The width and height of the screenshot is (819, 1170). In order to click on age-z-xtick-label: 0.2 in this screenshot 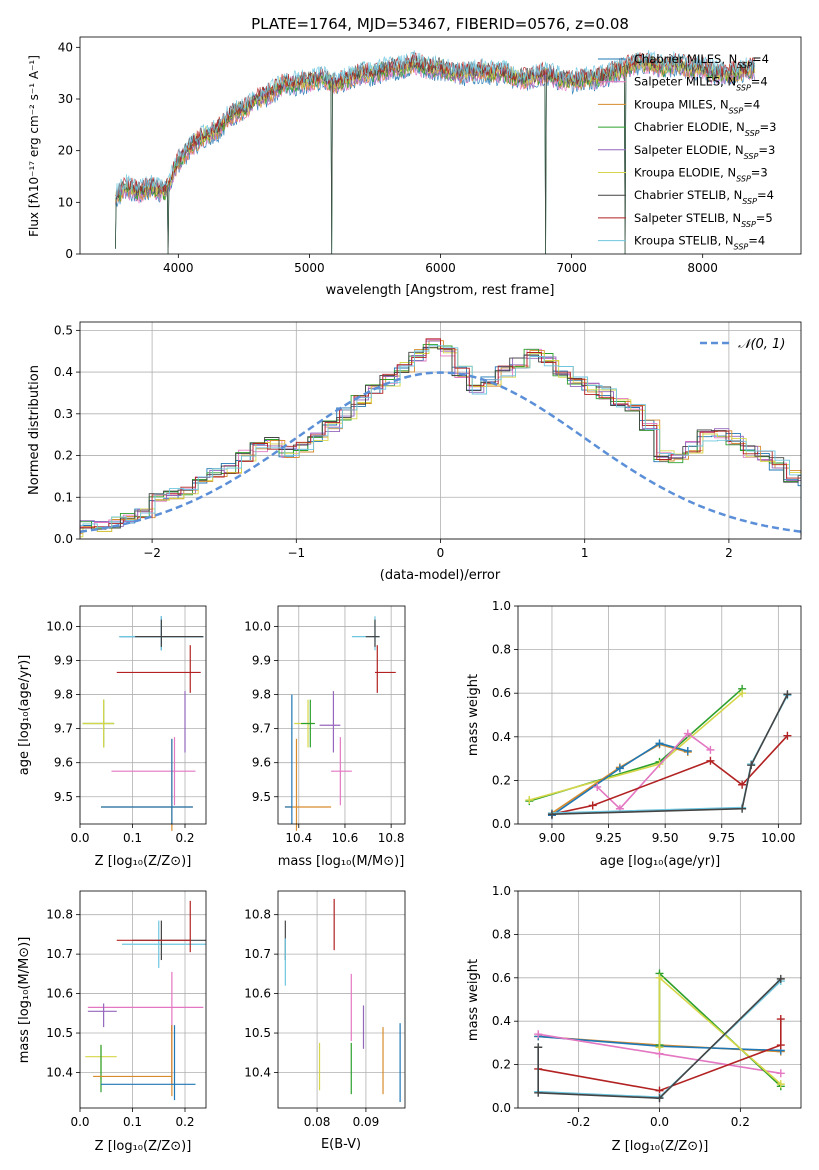, I will do `click(184, 838)`.